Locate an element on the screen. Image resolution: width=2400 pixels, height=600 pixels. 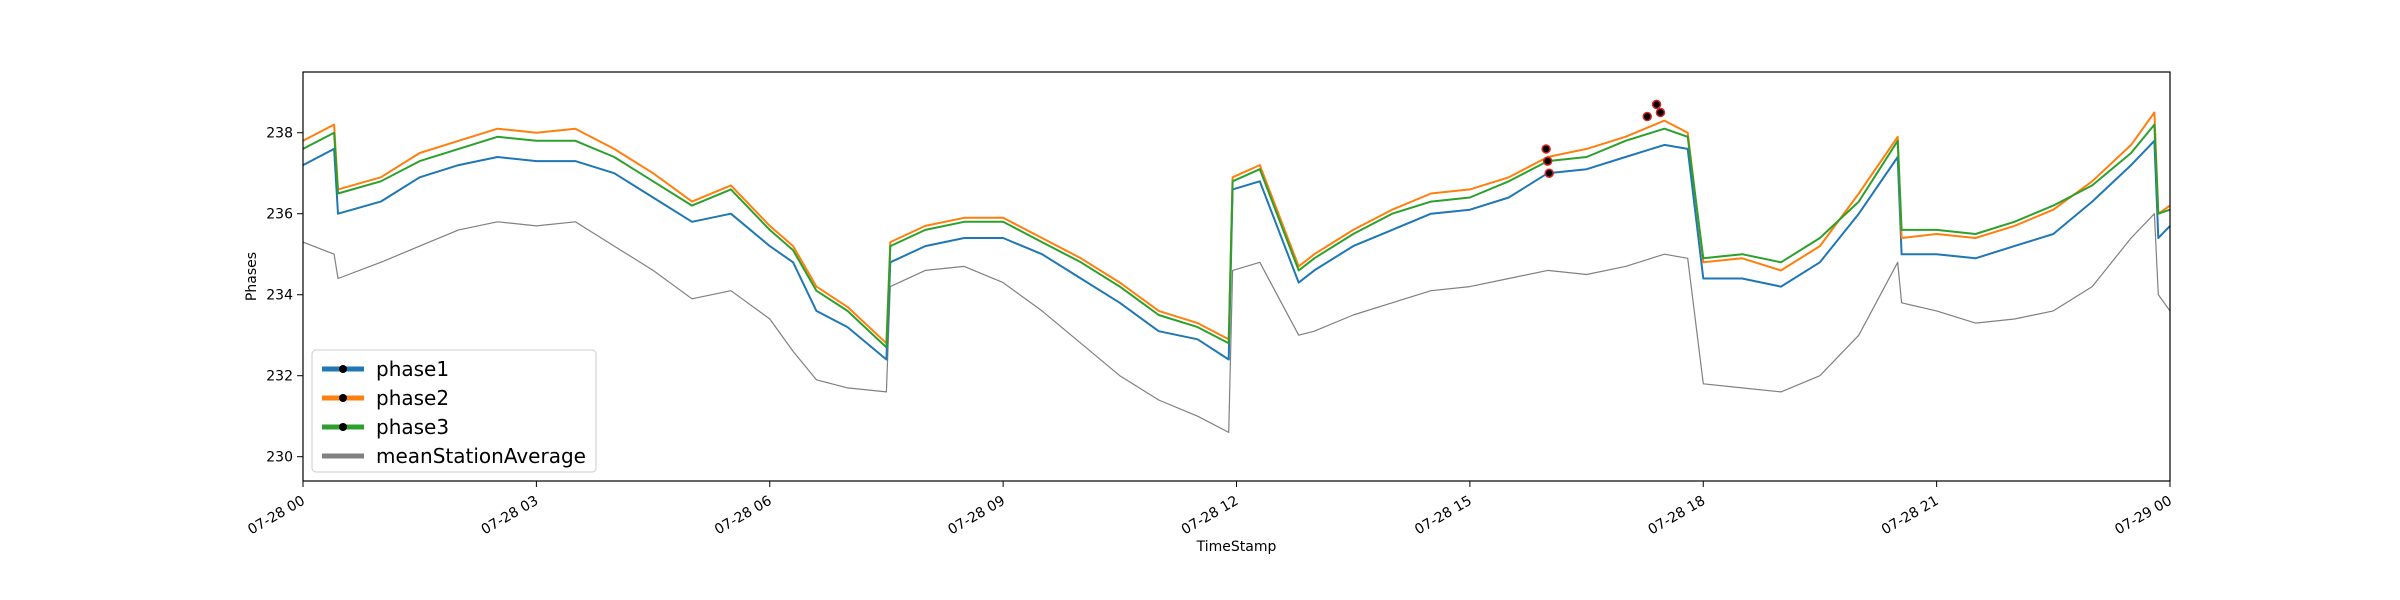
x-tick-label: 07-28 03 is located at coordinates (510, 515).